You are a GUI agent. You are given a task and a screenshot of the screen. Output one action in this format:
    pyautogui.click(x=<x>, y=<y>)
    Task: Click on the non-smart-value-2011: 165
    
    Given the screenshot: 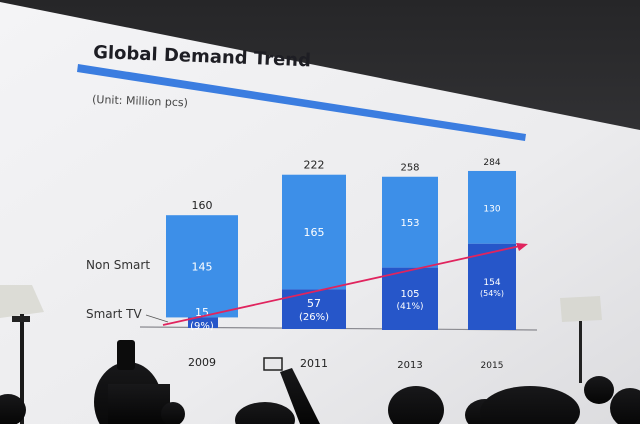 What is the action you would take?
    pyautogui.click(x=314, y=232)
    